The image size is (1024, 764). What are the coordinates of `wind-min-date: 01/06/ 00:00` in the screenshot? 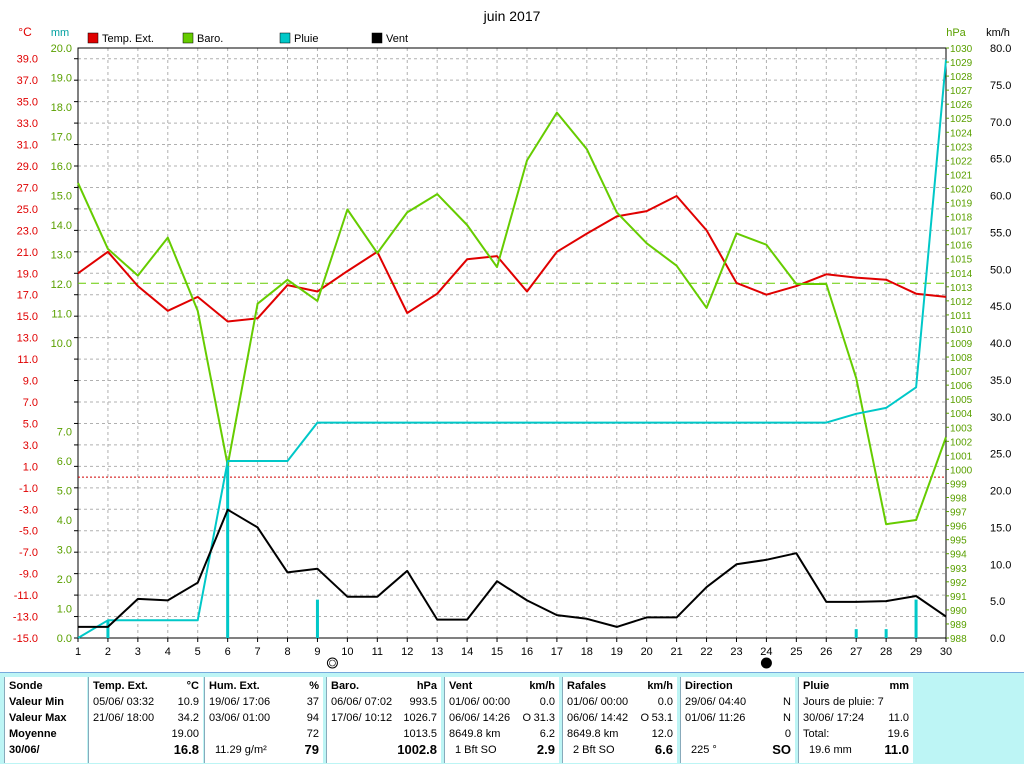 It's located at (480, 702).